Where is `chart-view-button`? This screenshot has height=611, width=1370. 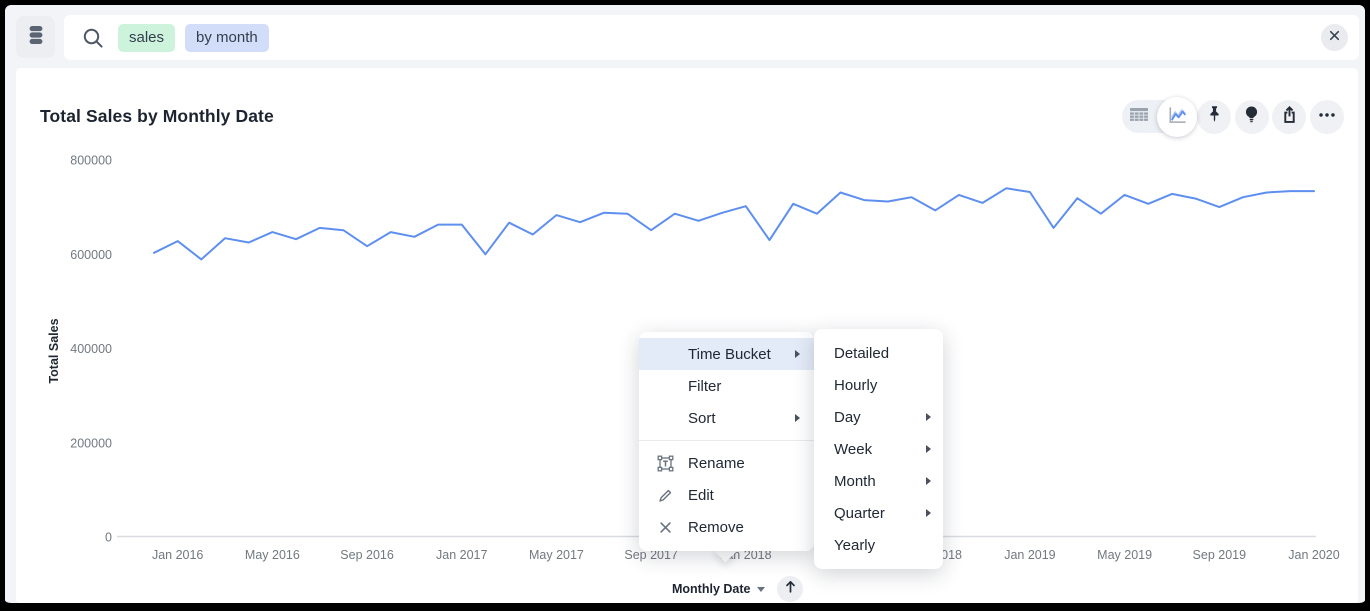
chart-view-button is located at coordinates (1177, 116).